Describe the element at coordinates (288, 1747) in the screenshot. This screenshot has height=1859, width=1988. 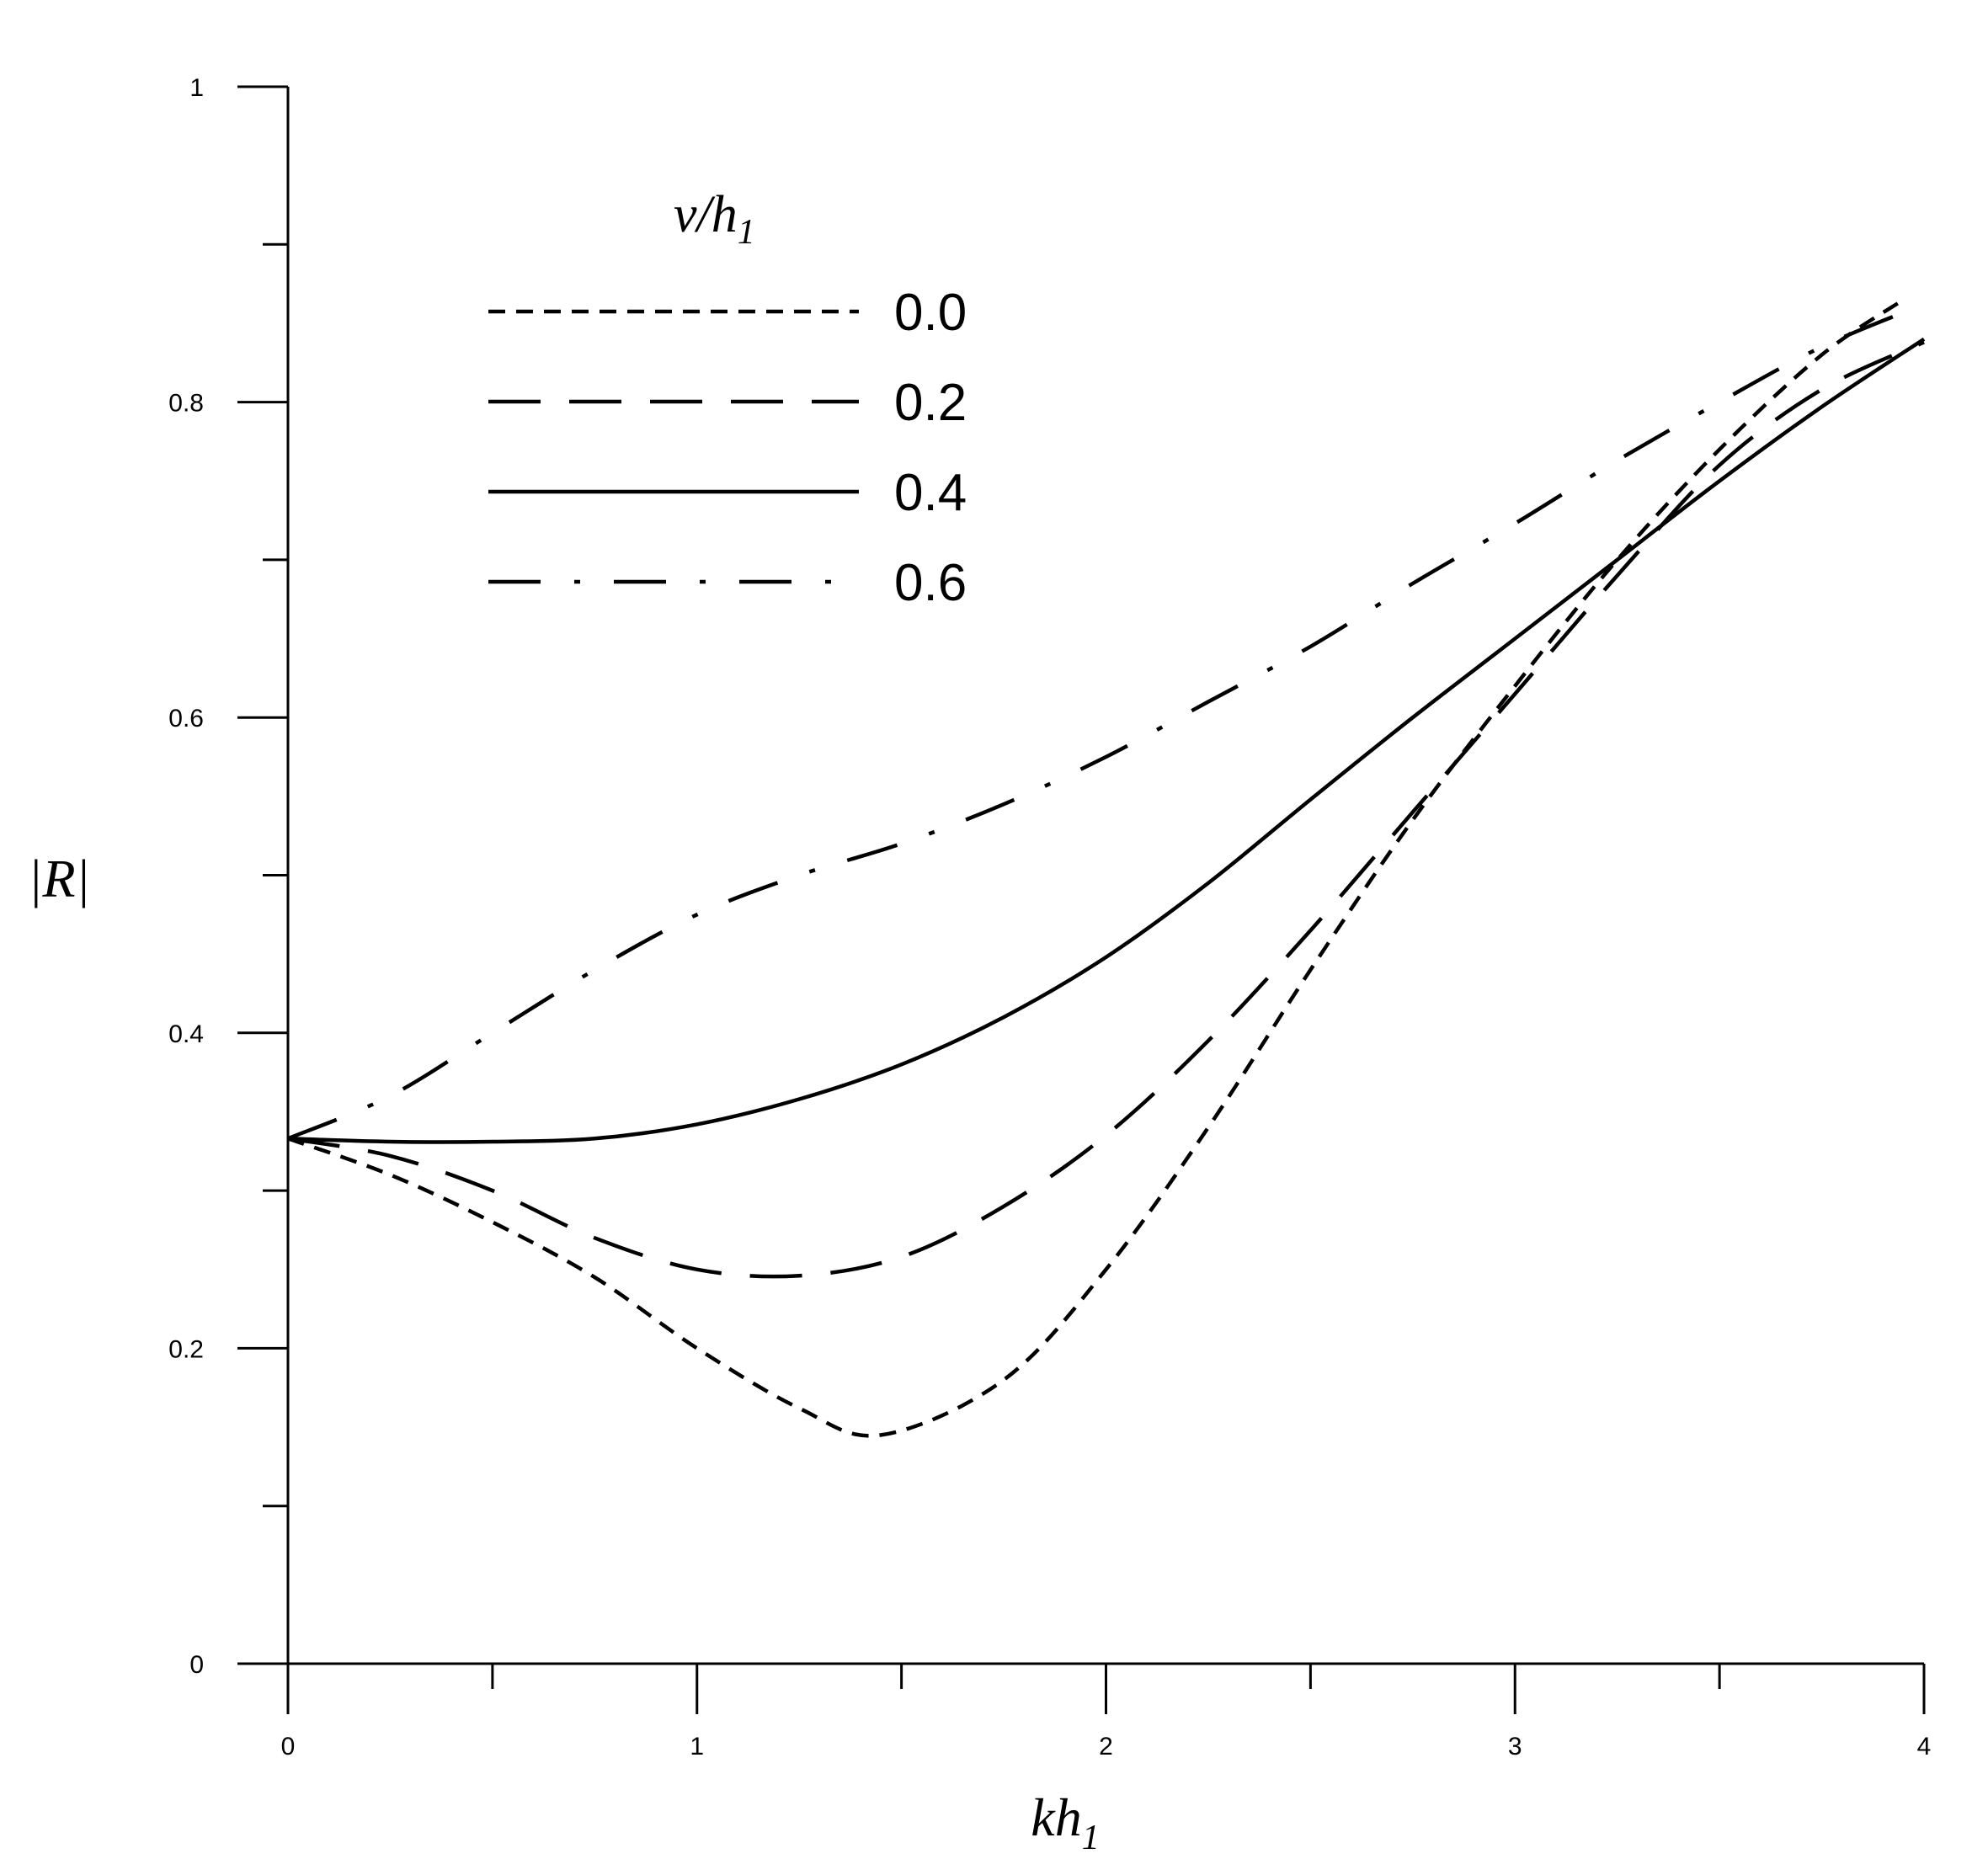
I see `x-tick-label: 0` at that location.